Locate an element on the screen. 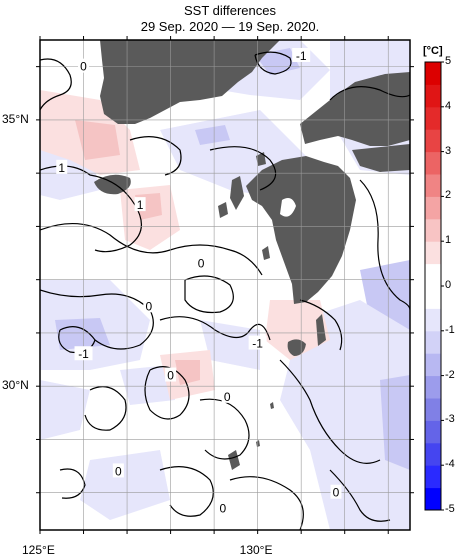 The height and width of the screenshot is (560, 473). koshiki-islands is located at coordinates (266, 253).